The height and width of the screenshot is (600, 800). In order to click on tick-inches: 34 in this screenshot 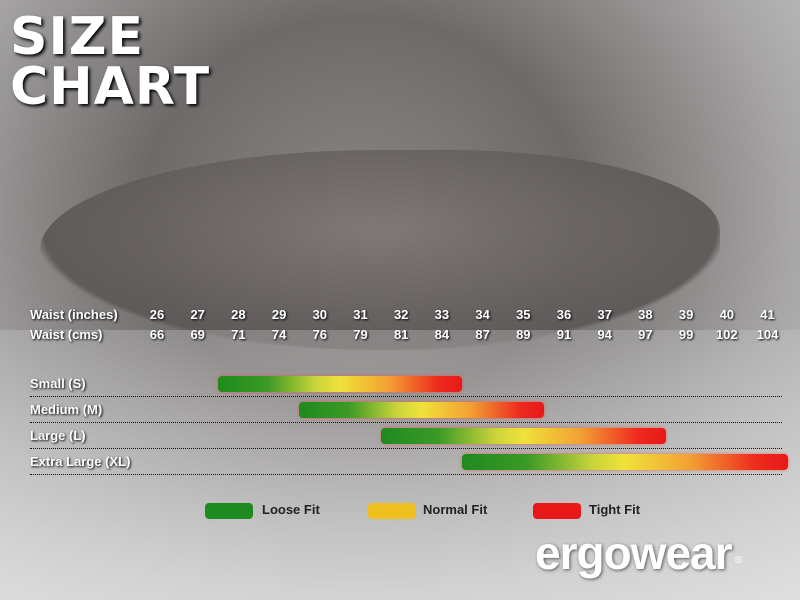, I will do `click(482, 314)`.